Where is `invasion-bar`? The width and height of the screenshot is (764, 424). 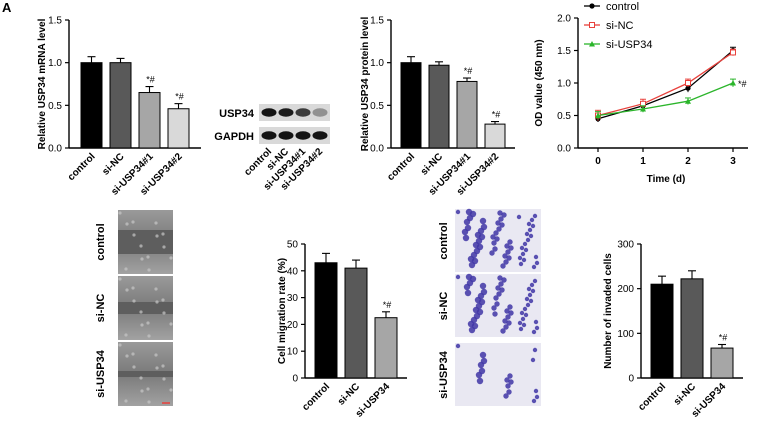
invasion-bar is located at coordinates (692, 328).